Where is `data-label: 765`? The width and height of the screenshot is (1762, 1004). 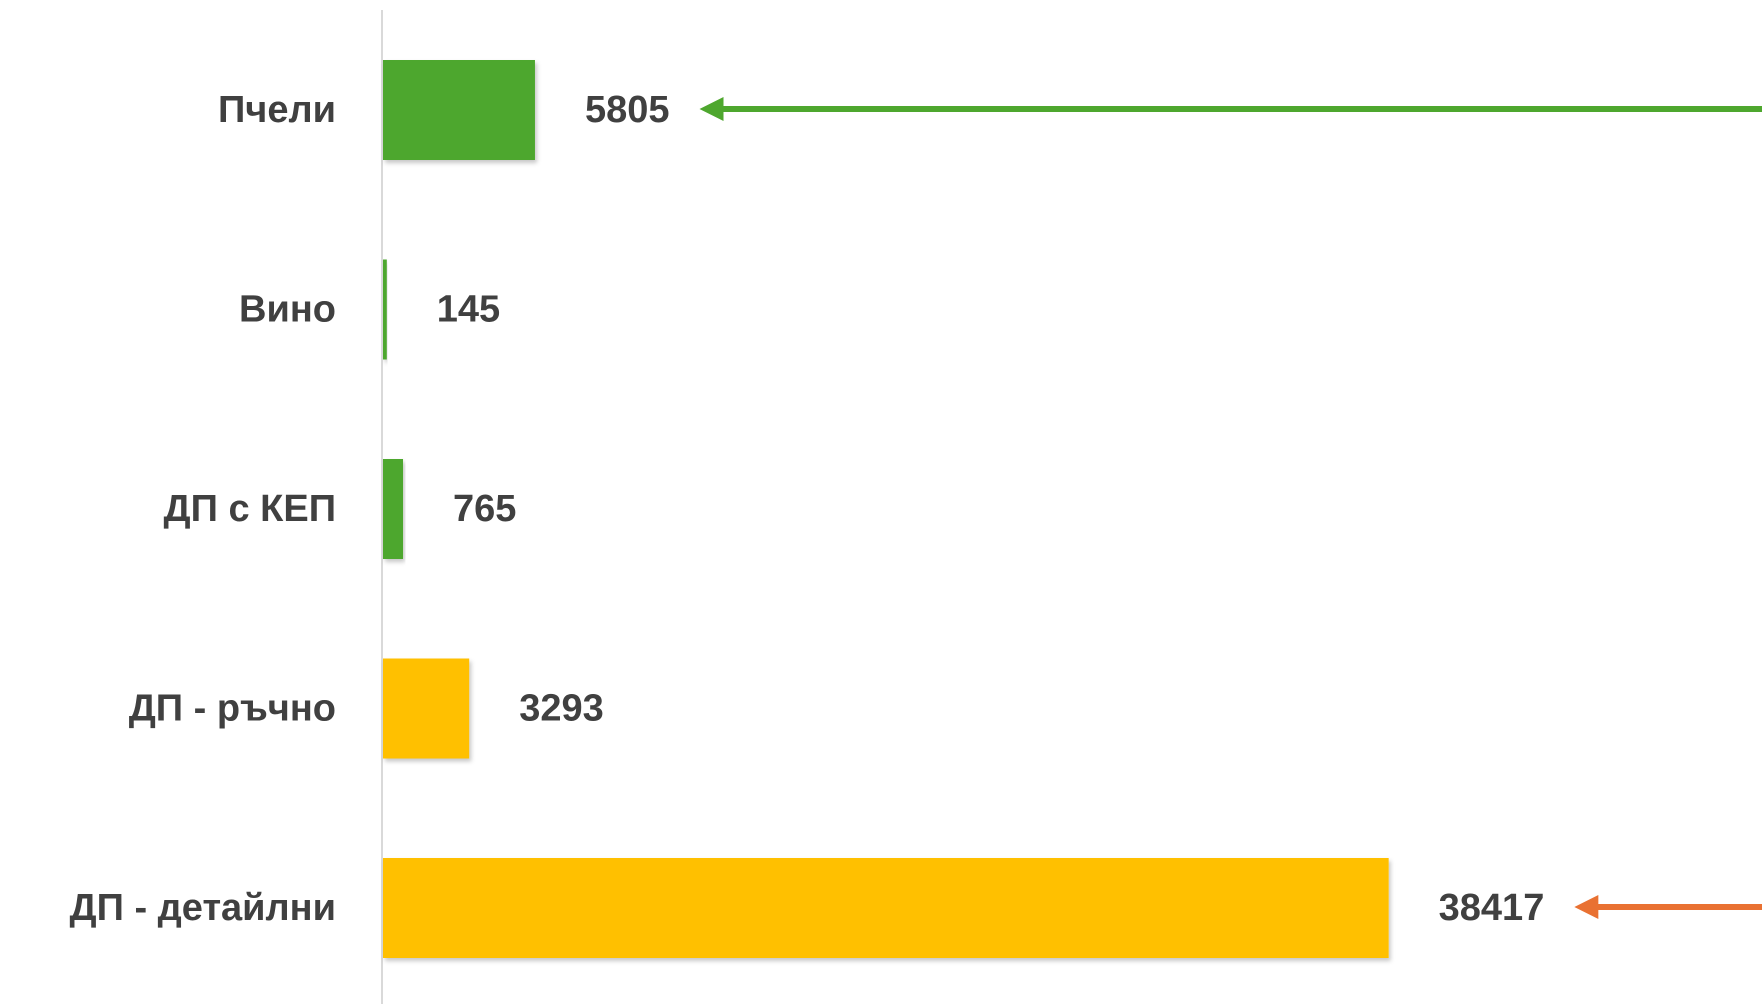 data-label: 765 is located at coordinates (484, 509).